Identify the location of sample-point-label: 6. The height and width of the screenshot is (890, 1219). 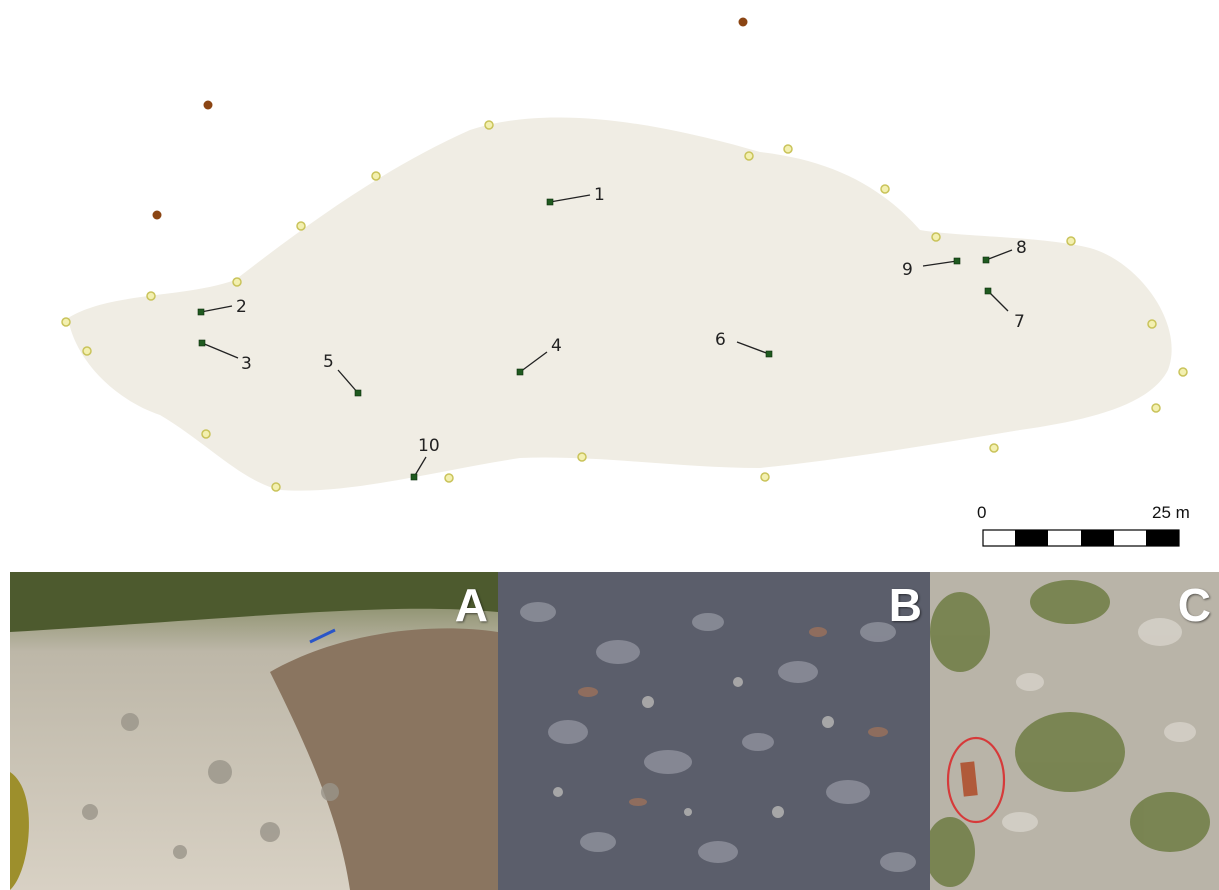
(720, 340).